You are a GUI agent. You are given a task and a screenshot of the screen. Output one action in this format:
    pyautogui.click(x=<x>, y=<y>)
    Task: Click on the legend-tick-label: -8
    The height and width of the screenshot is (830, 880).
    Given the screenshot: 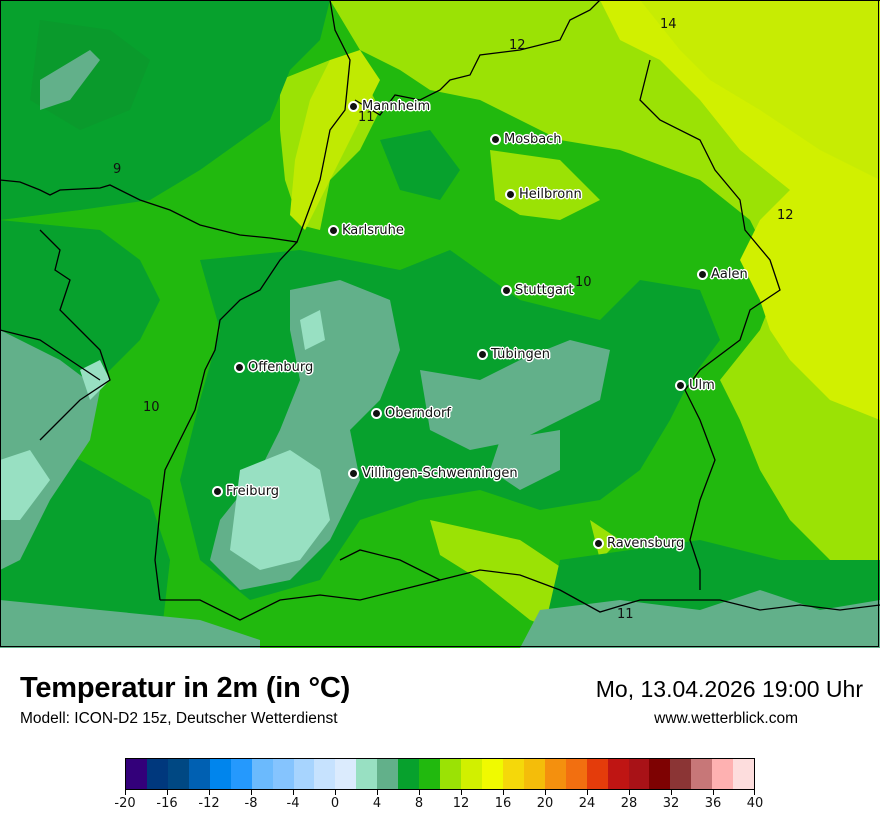 What is the action you would take?
    pyautogui.click(x=251, y=803)
    